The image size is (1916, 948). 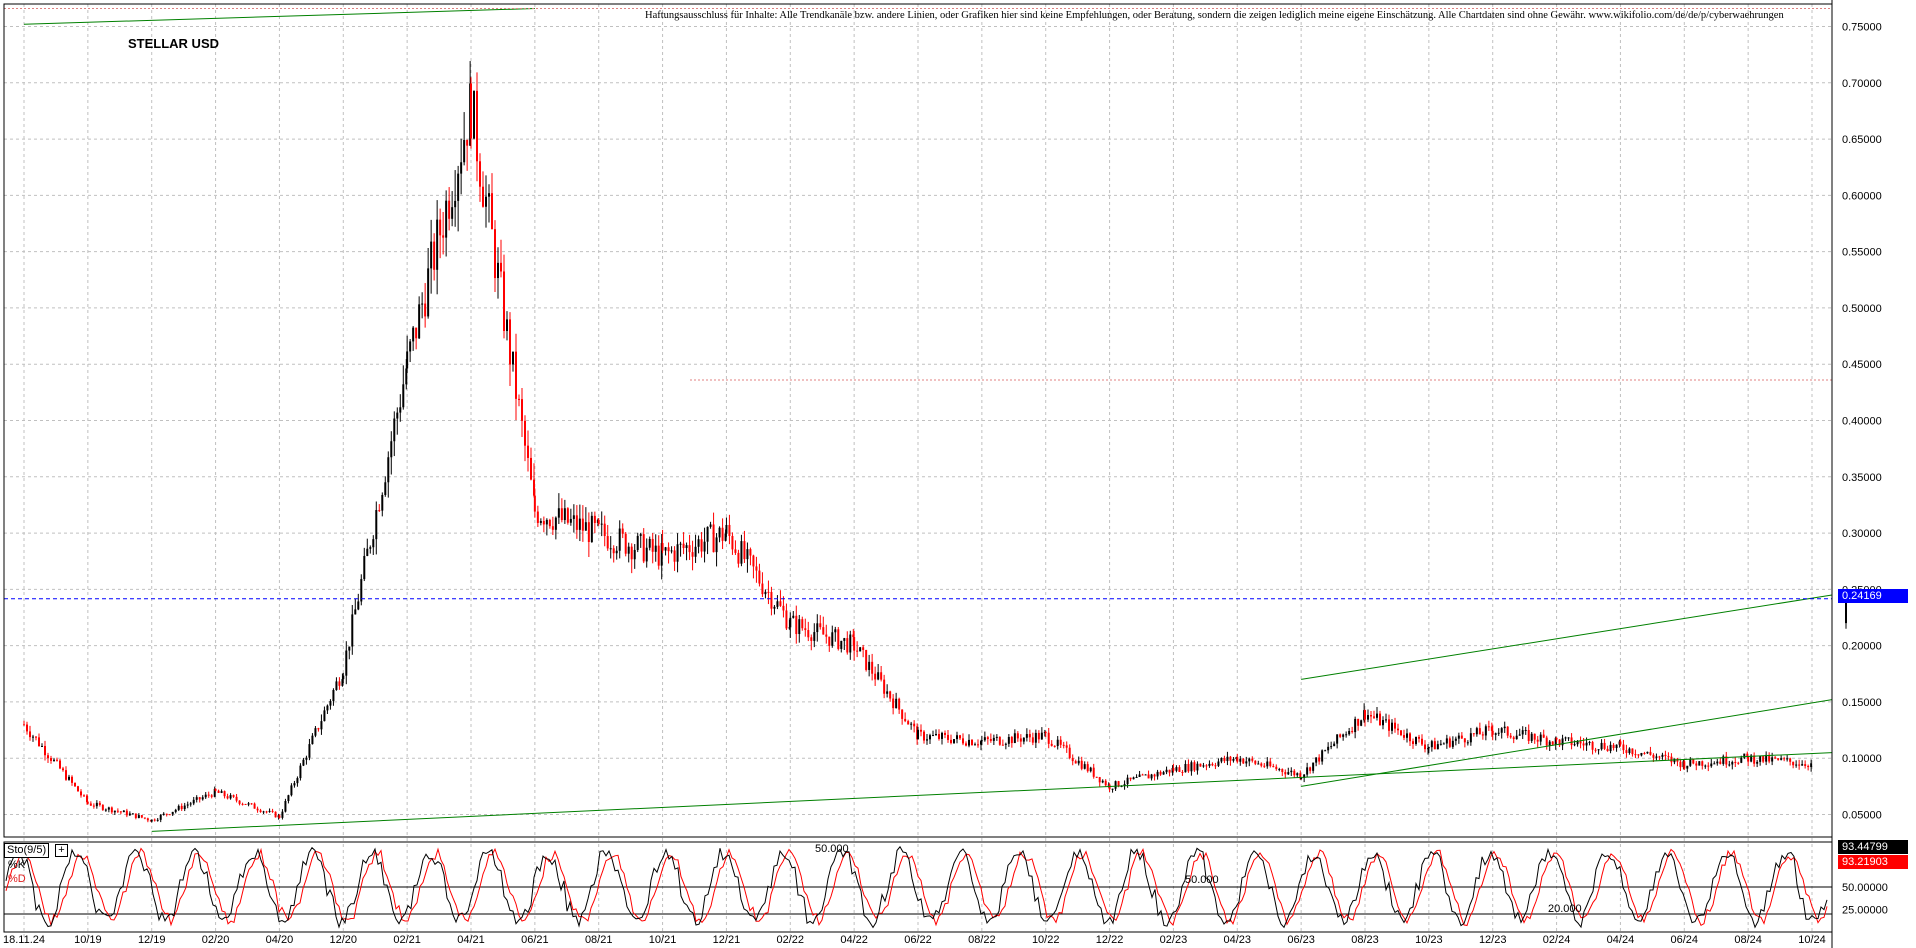 What do you see at coordinates (1862, 478) in the screenshot?
I see `y-tick-label: 0.35000` at bounding box center [1862, 478].